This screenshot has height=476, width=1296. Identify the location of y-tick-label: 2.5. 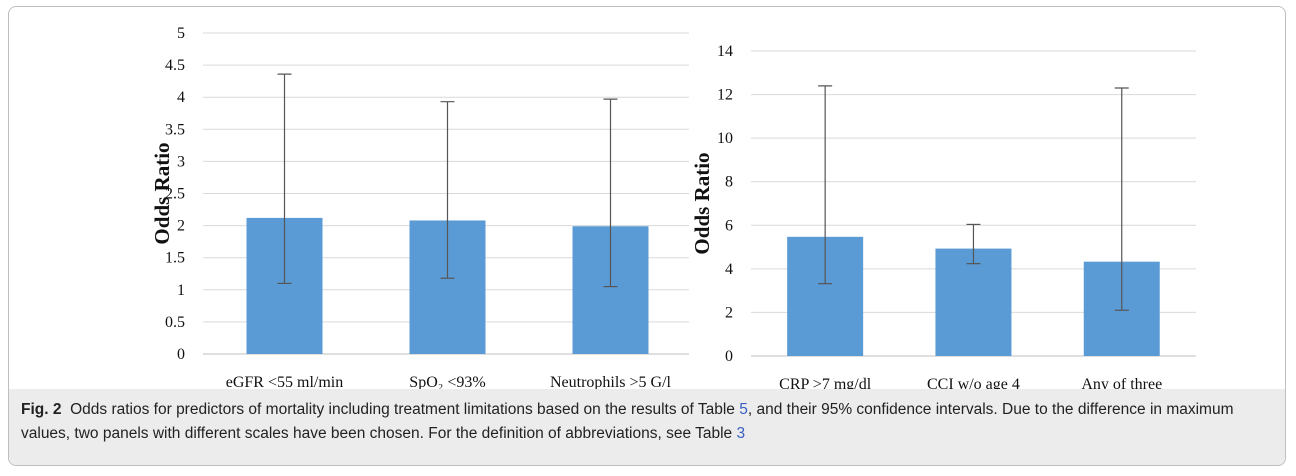
(175, 194).